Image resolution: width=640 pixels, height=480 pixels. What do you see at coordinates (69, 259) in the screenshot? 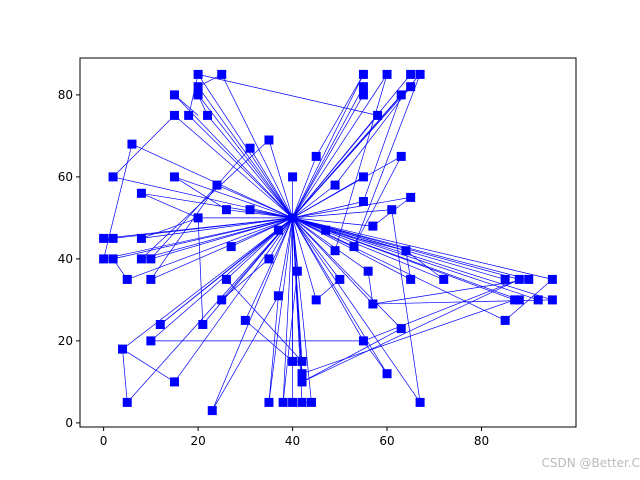
I see `y-axis-ticks: 0 20 40 60 80` at bounding box center [69, 259].